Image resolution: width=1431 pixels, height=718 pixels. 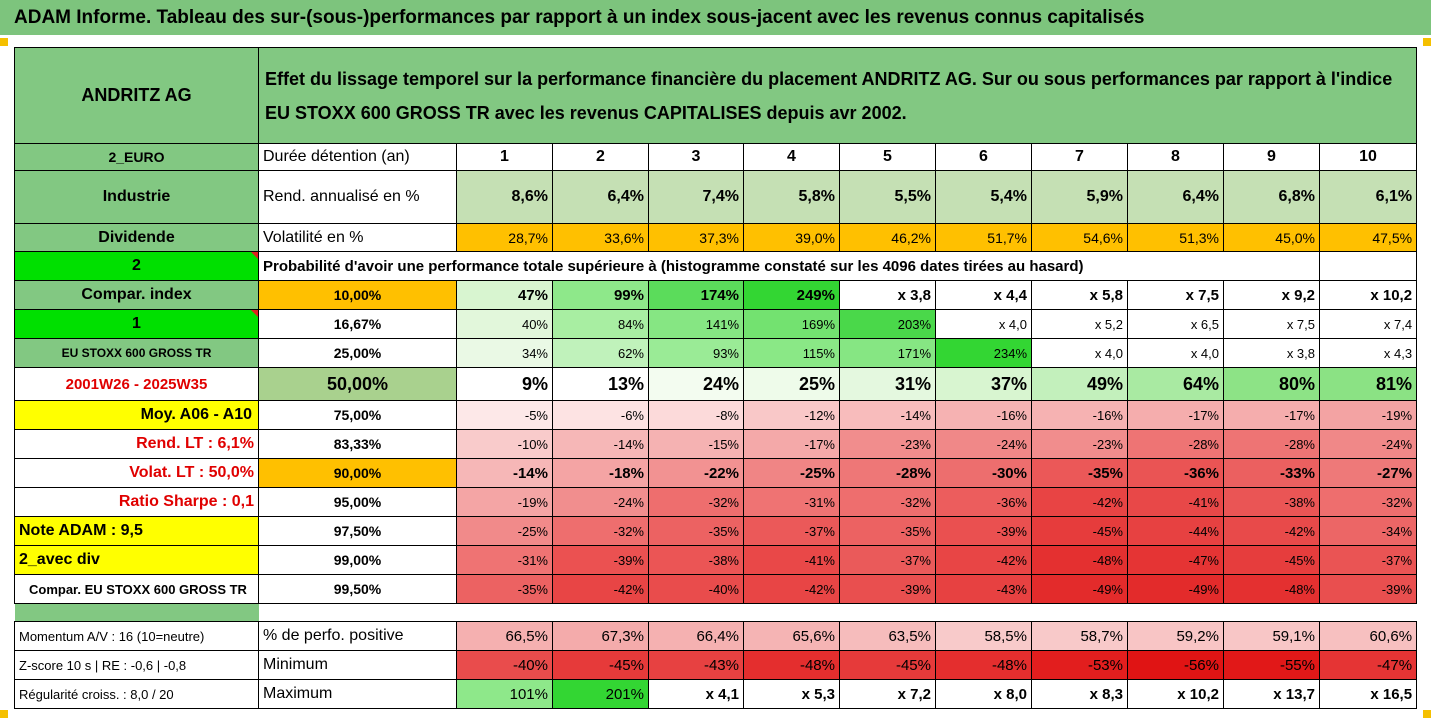 What do you see at coordinates (791, 502) in the screenshot?
I see `probability-cell: -31%` at bounding box center [791, 502].